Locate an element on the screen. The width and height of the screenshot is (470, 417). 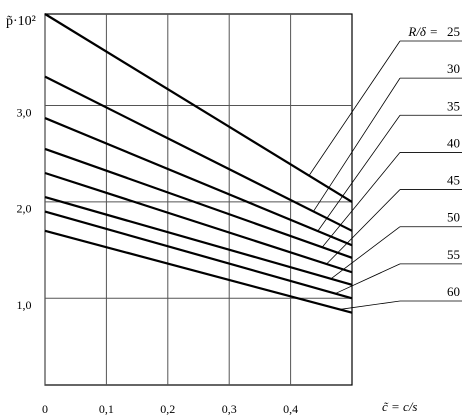
legend-label: 25 is located at coordinates (453, 31).